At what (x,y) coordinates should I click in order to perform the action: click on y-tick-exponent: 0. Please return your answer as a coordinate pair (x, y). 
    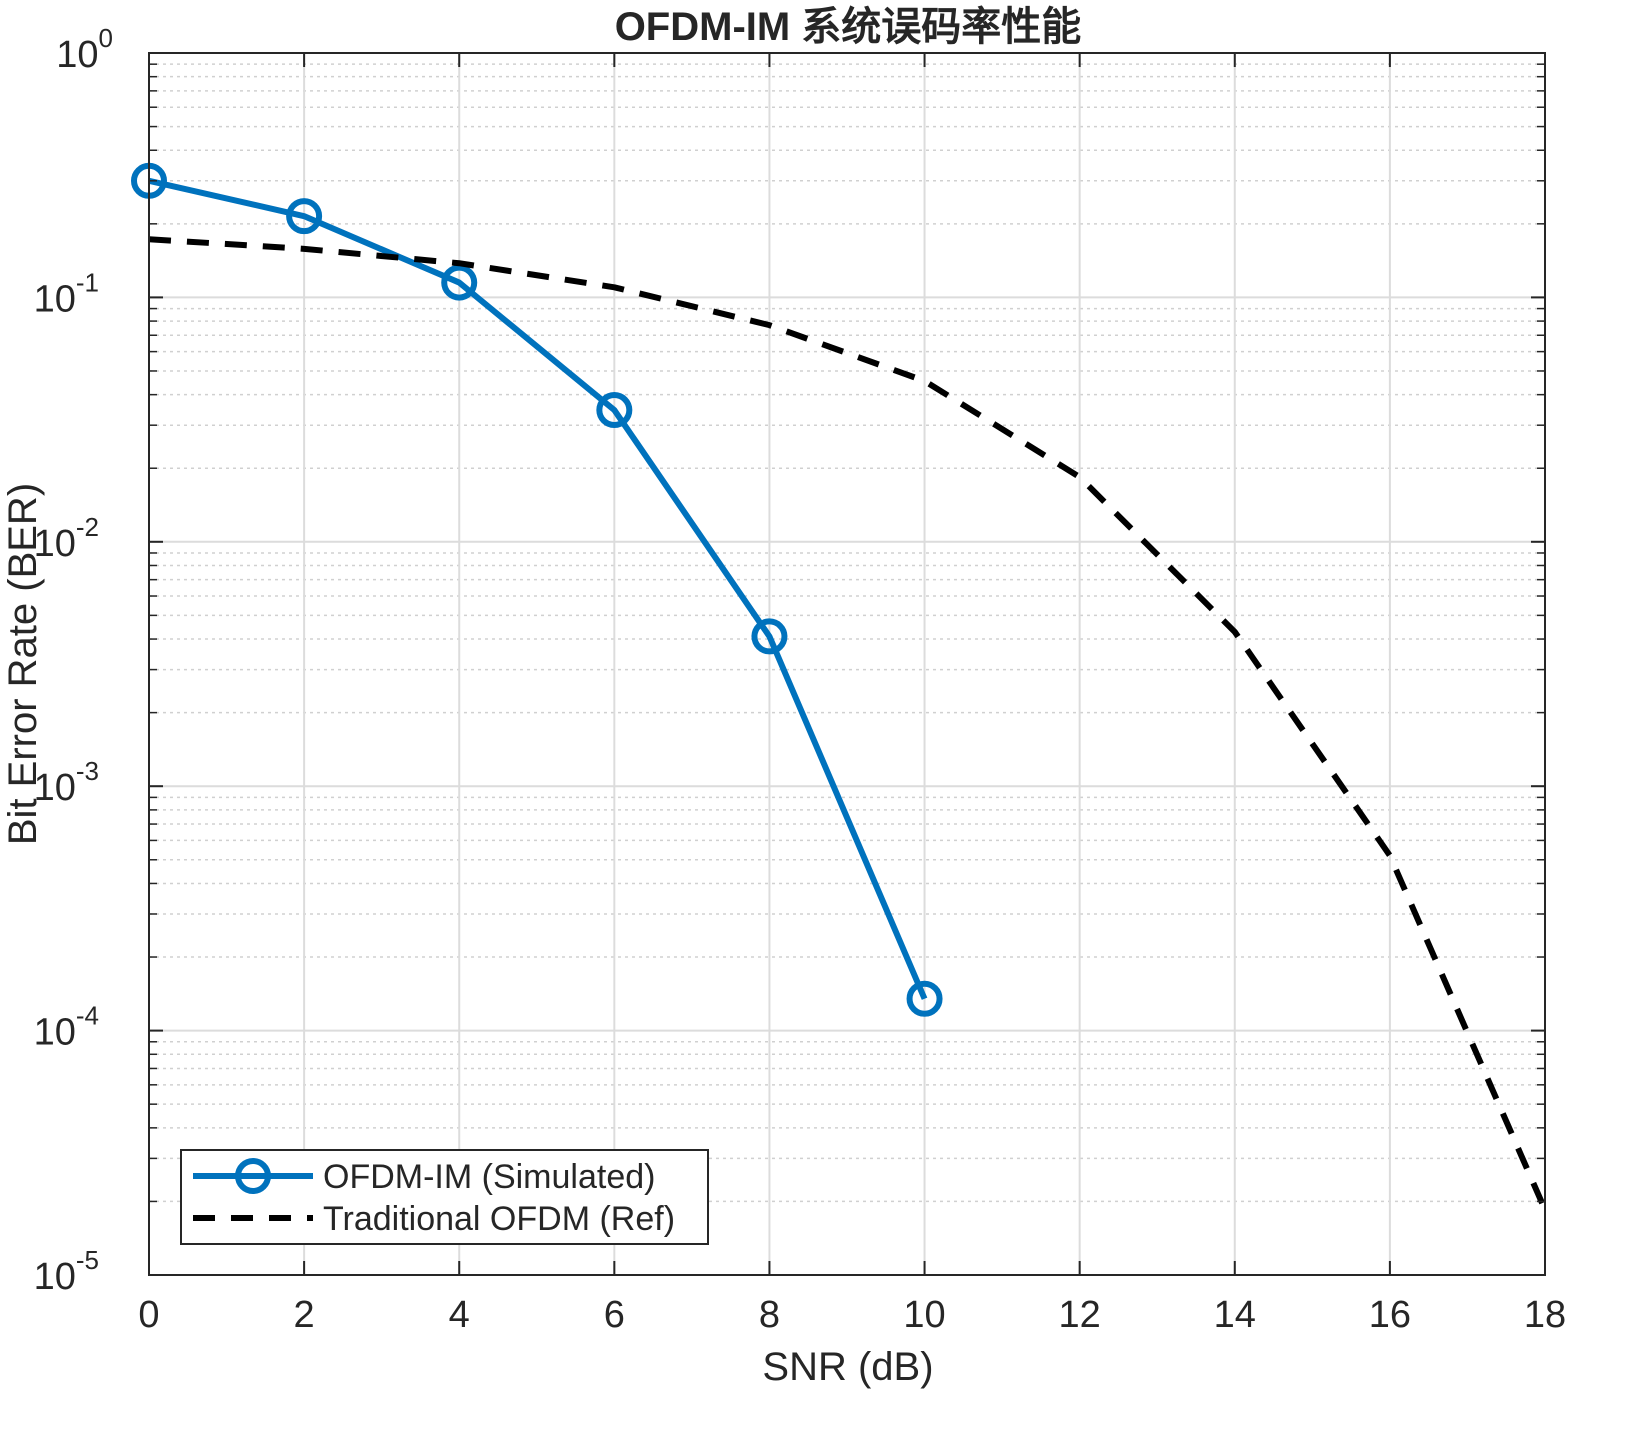
    Looking at the image, I should click on (106, 38).